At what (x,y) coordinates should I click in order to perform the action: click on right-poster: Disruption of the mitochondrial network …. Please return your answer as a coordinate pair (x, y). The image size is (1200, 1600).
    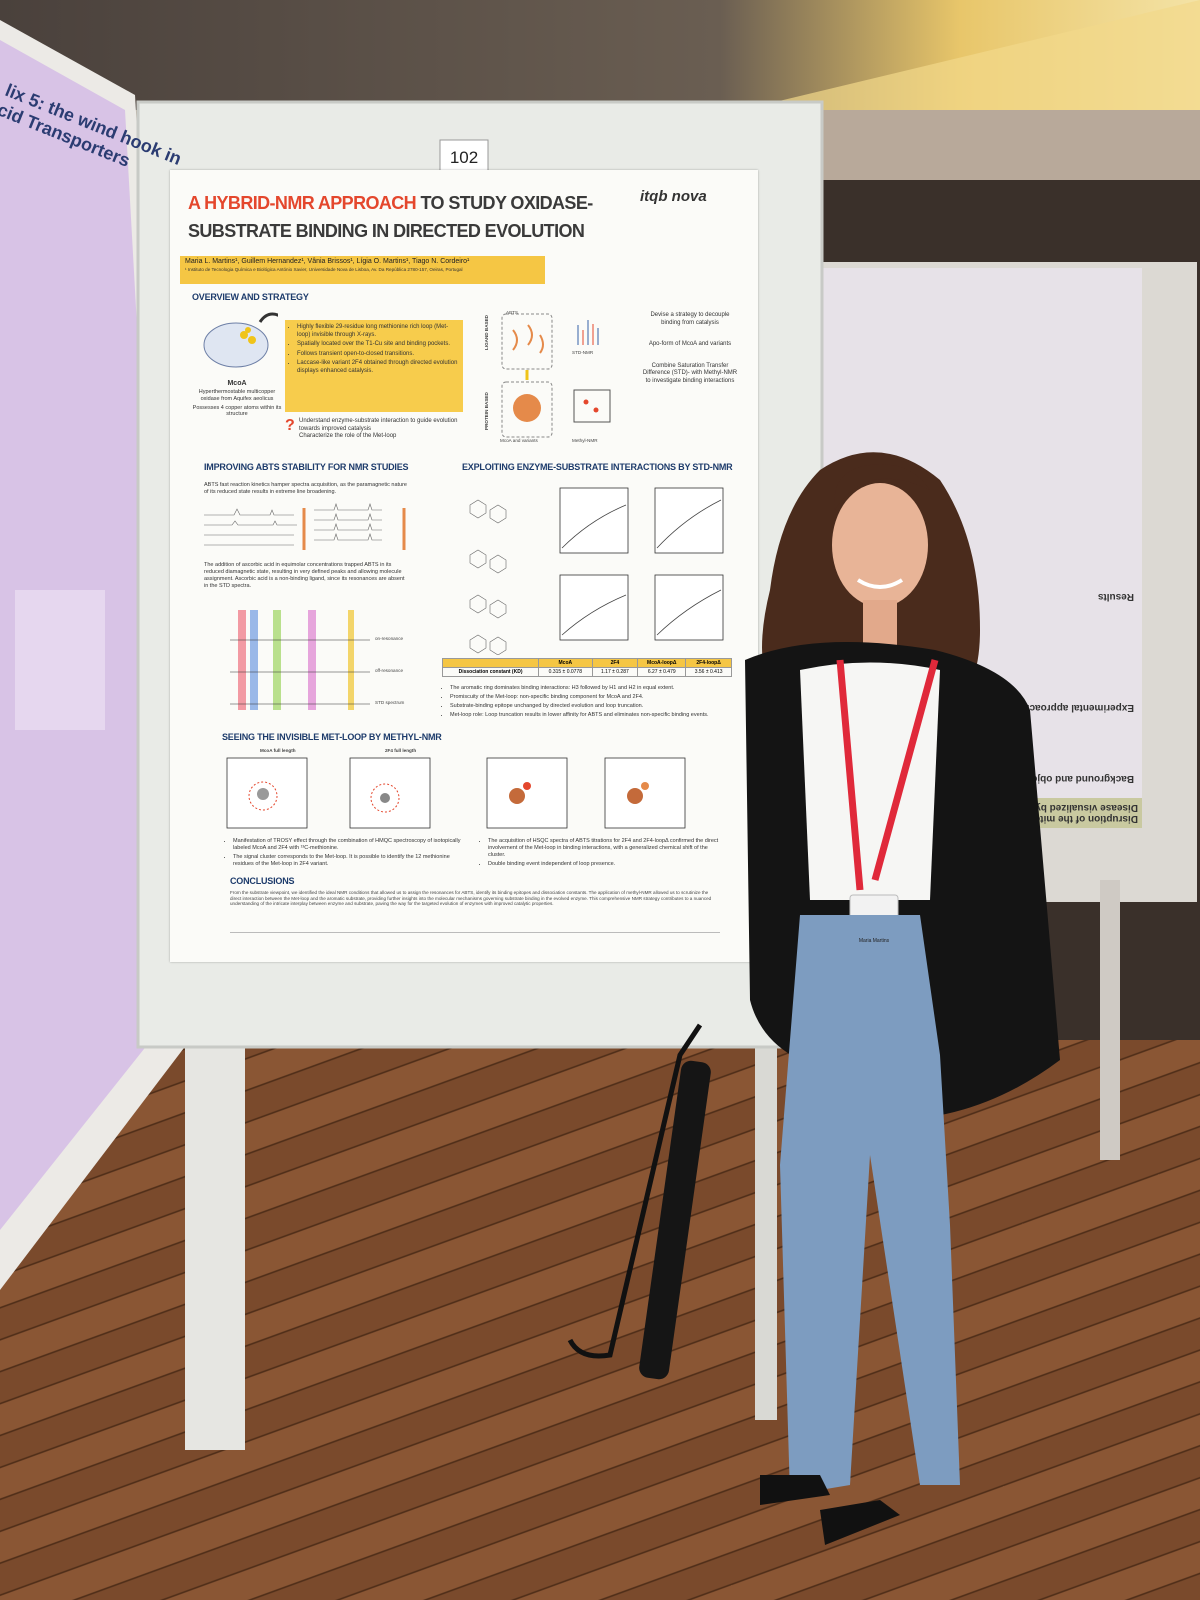
    Looking at the image, I should click on (982, 548).